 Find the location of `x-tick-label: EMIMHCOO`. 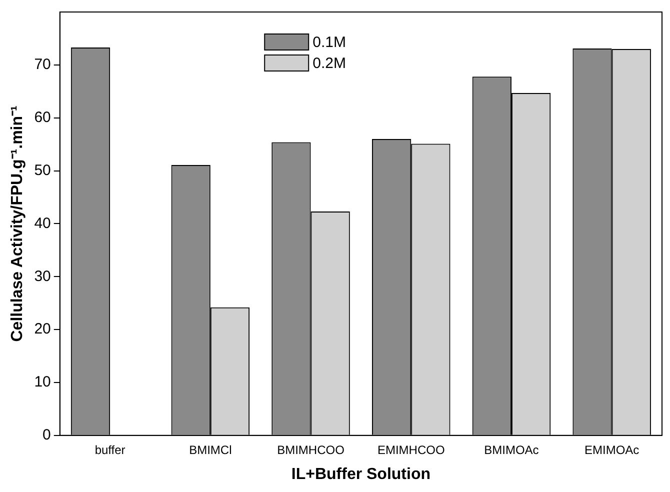

x-tick-label: EMIMHCOO is located at coordinates (411, 449).